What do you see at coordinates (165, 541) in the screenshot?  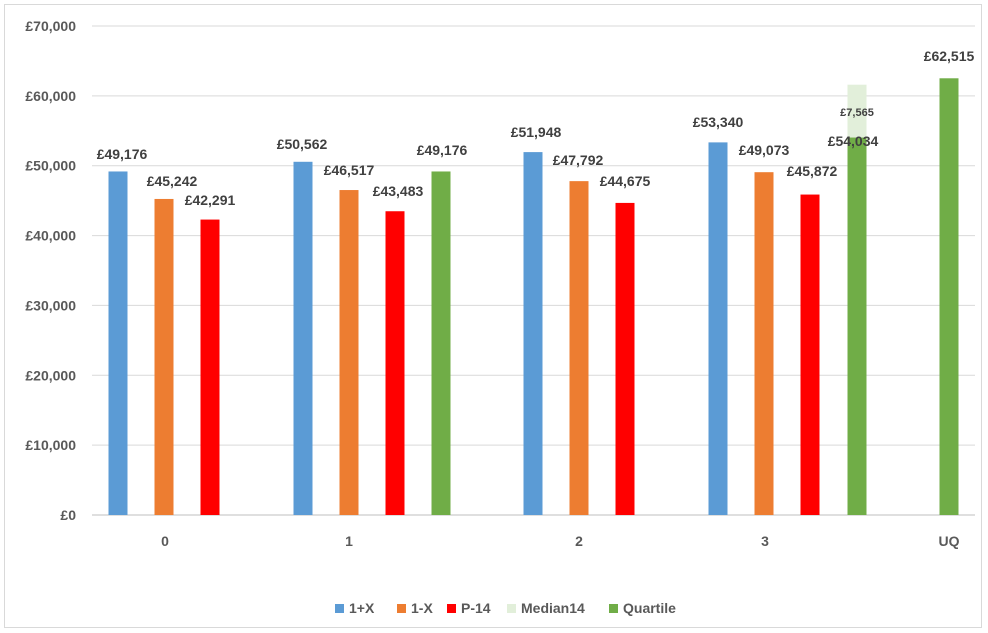 I see `x-tick-label: 0` at bounding box center [165, 541].